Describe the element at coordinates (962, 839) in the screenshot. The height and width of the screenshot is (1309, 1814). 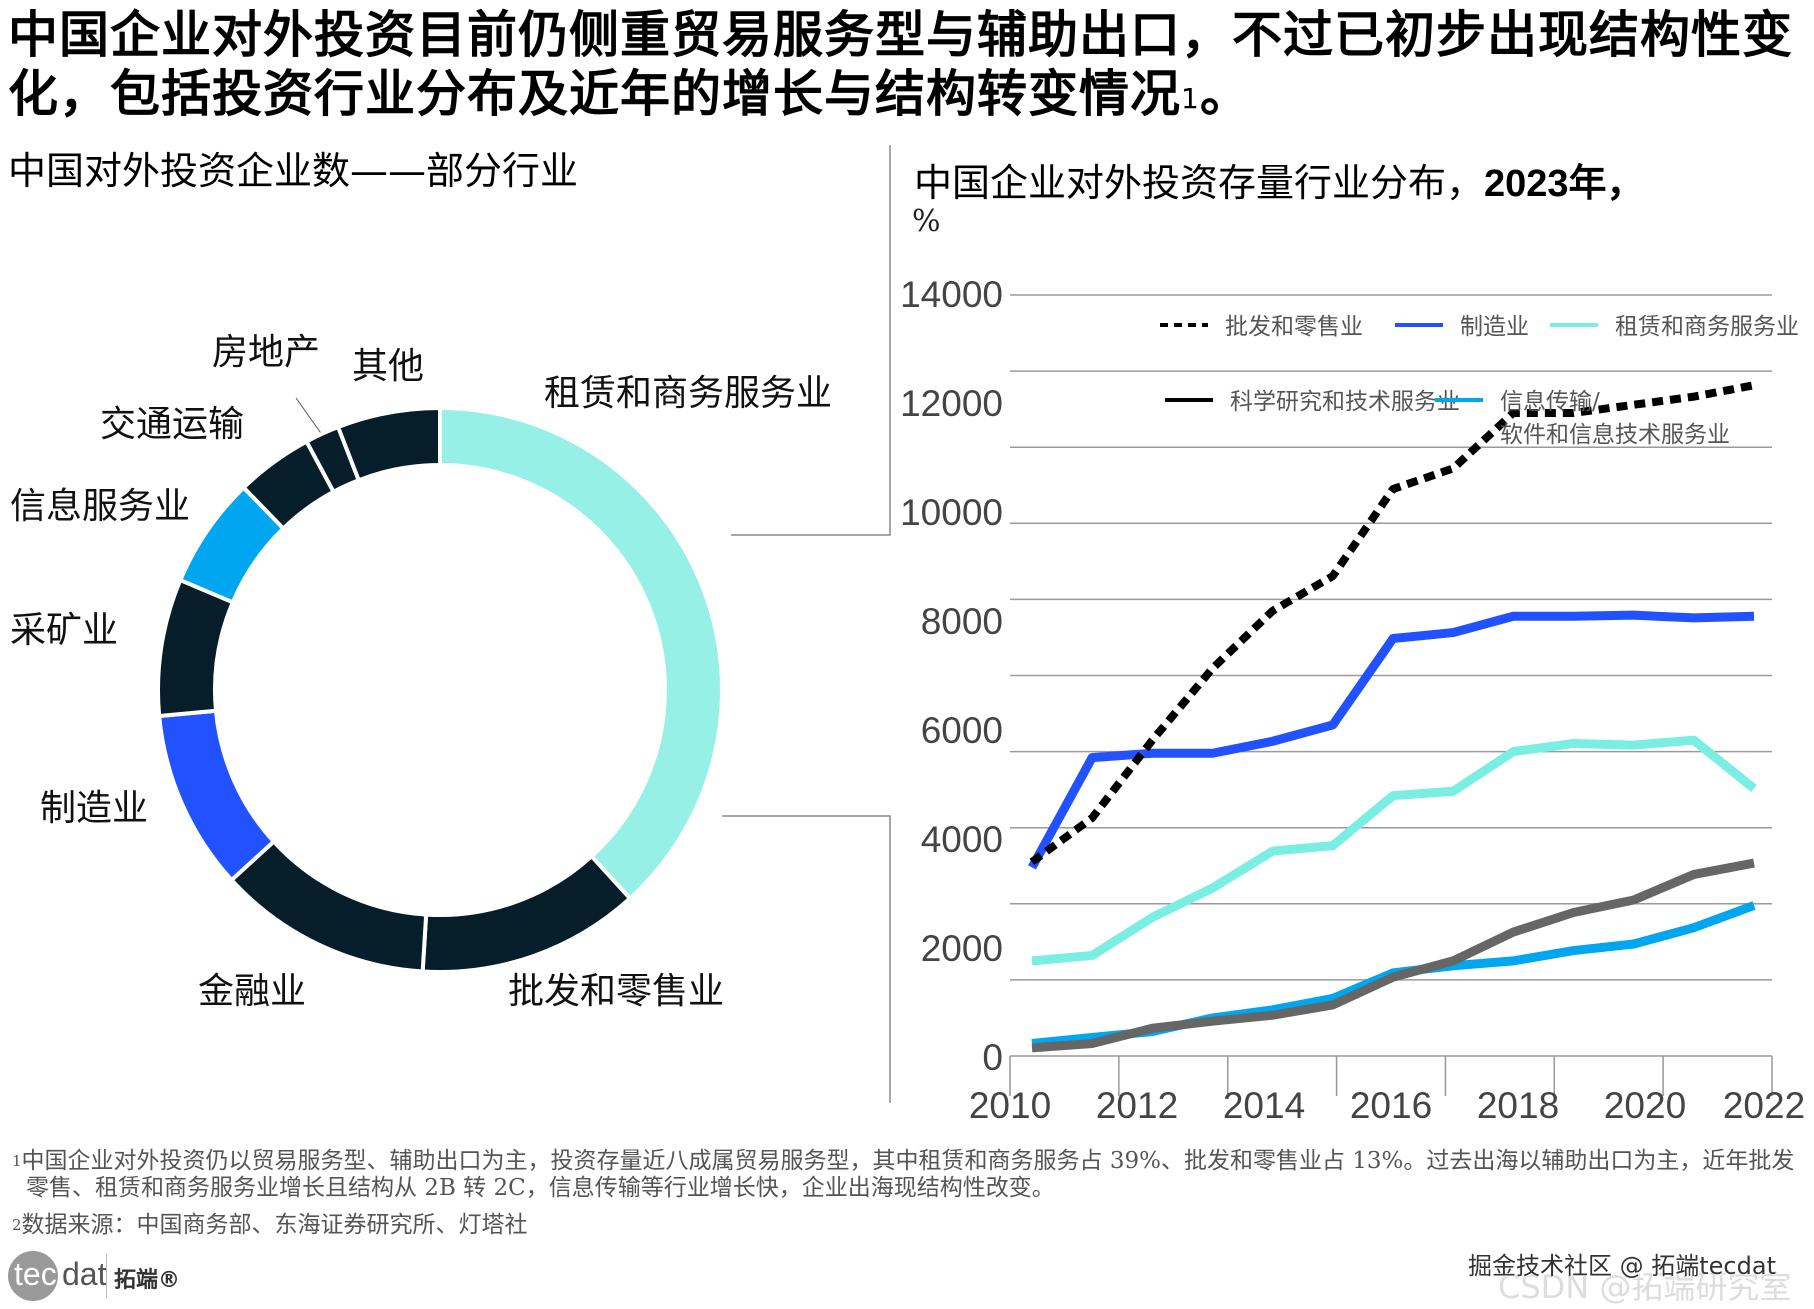
I see `y-tick-label: 4000` at that location.